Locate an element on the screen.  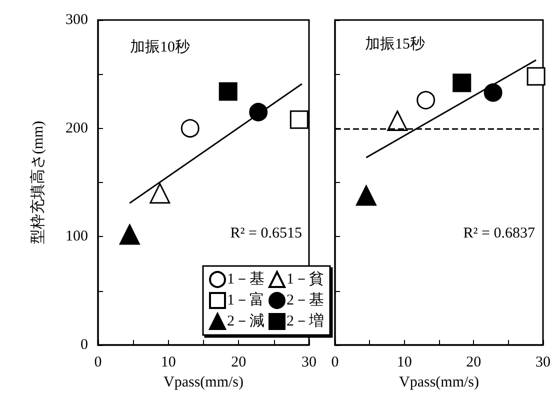
annotation: R² = 0.6515 is located at coordinates (266, 234).